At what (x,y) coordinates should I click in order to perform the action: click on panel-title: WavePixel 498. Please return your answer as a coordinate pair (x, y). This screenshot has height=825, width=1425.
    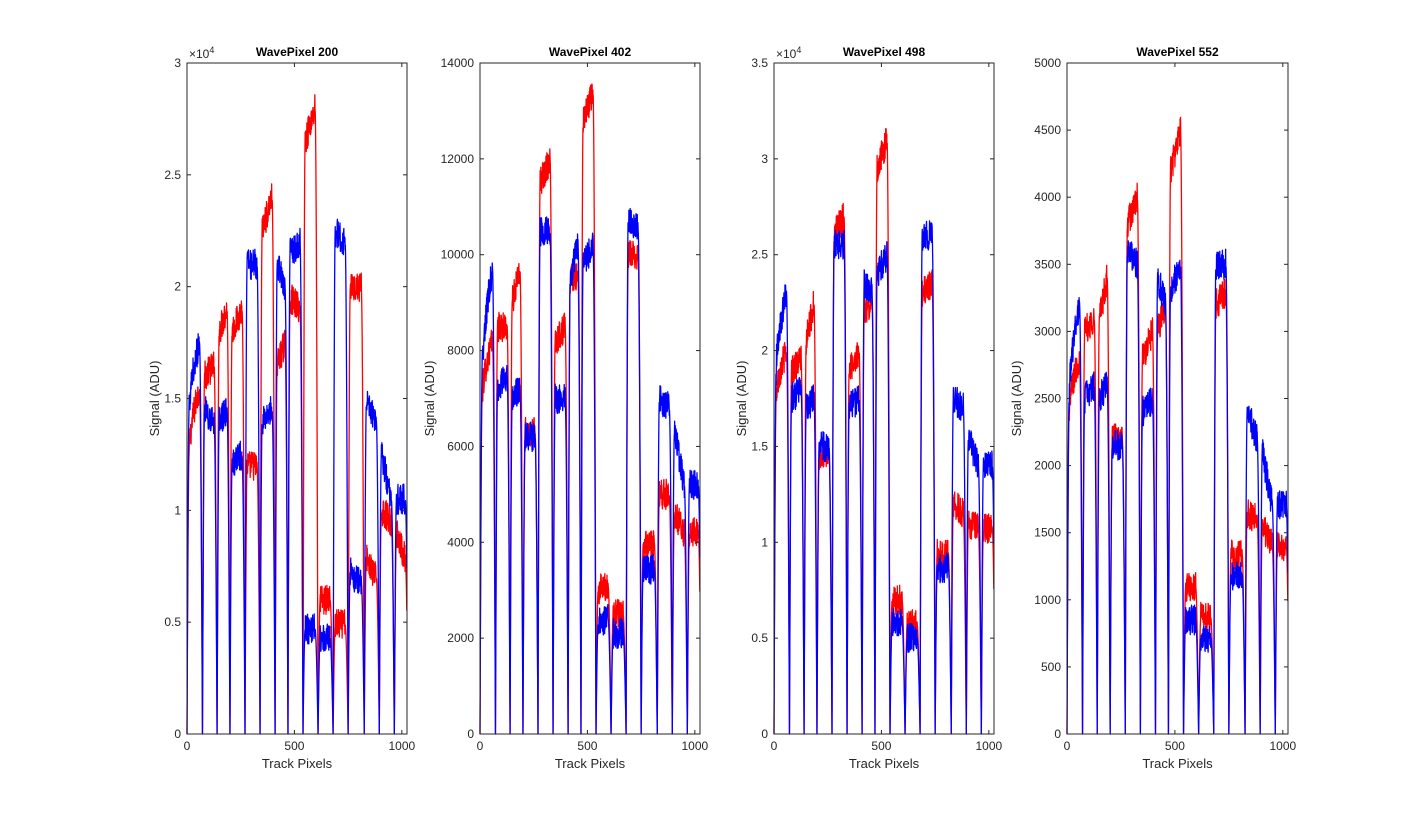
    Looking at the image, I should click on (884, 52).